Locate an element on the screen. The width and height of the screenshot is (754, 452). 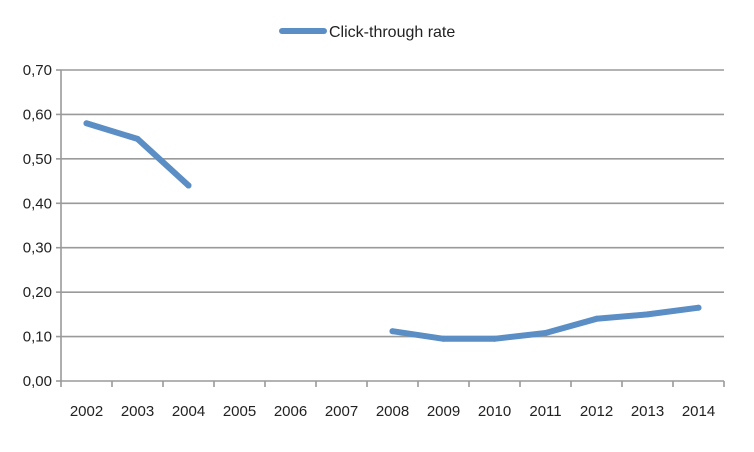
x-tick-label: 2005 is located at coordinates (239, 411).